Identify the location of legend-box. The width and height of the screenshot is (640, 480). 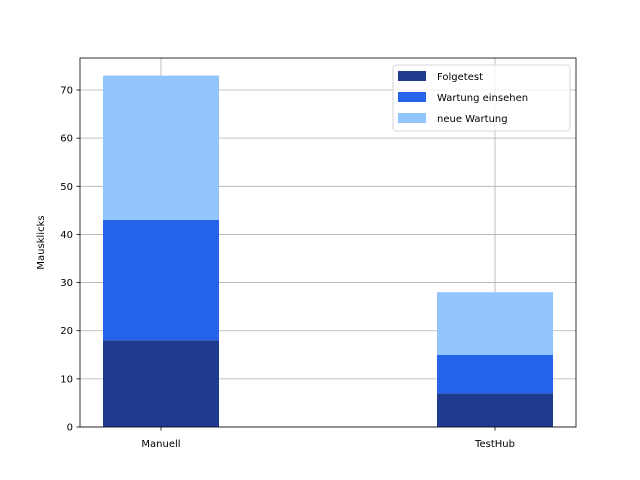
(481, 98).